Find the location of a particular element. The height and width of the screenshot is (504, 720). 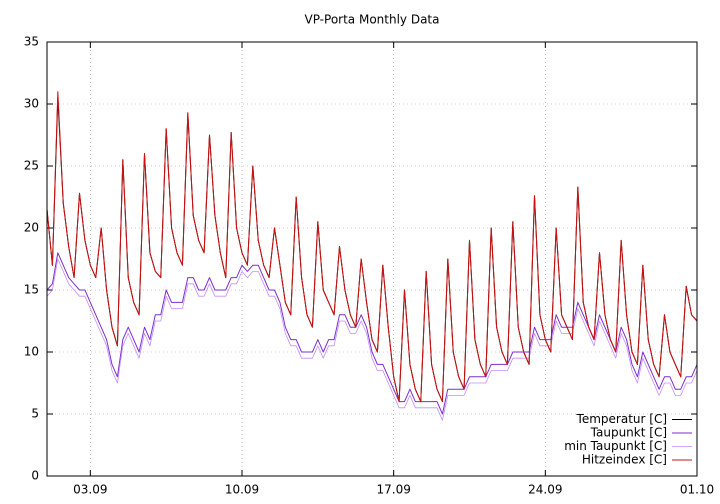

y-tick-label: 25 is located at coordinates (31, 166).